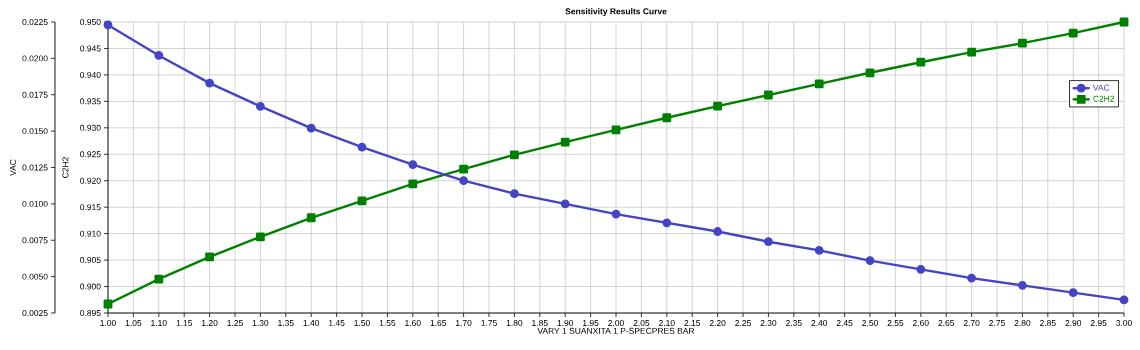 The width and height of the screenshot is (1140, 350). I want to click on x-tick-label: 1.15, so click(184, 323).